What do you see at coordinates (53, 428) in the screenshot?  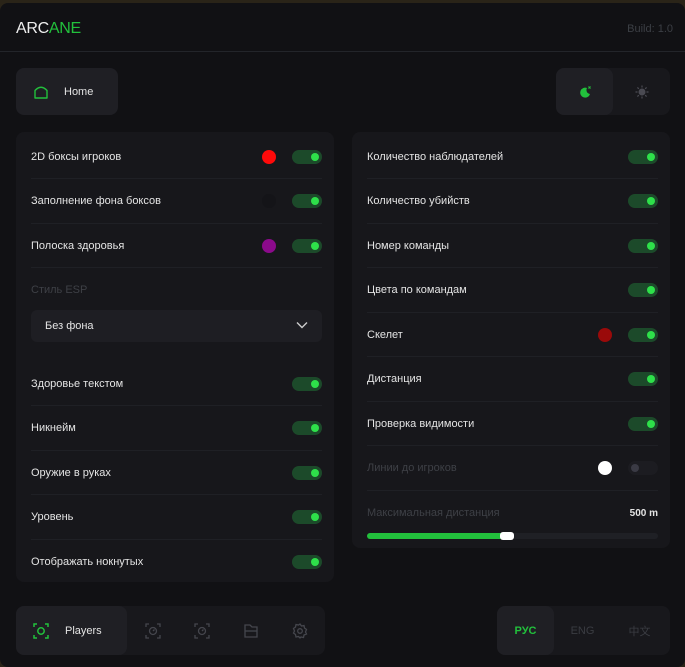 I see `setting-label: Никнейм` at bounding box center [53, 428].